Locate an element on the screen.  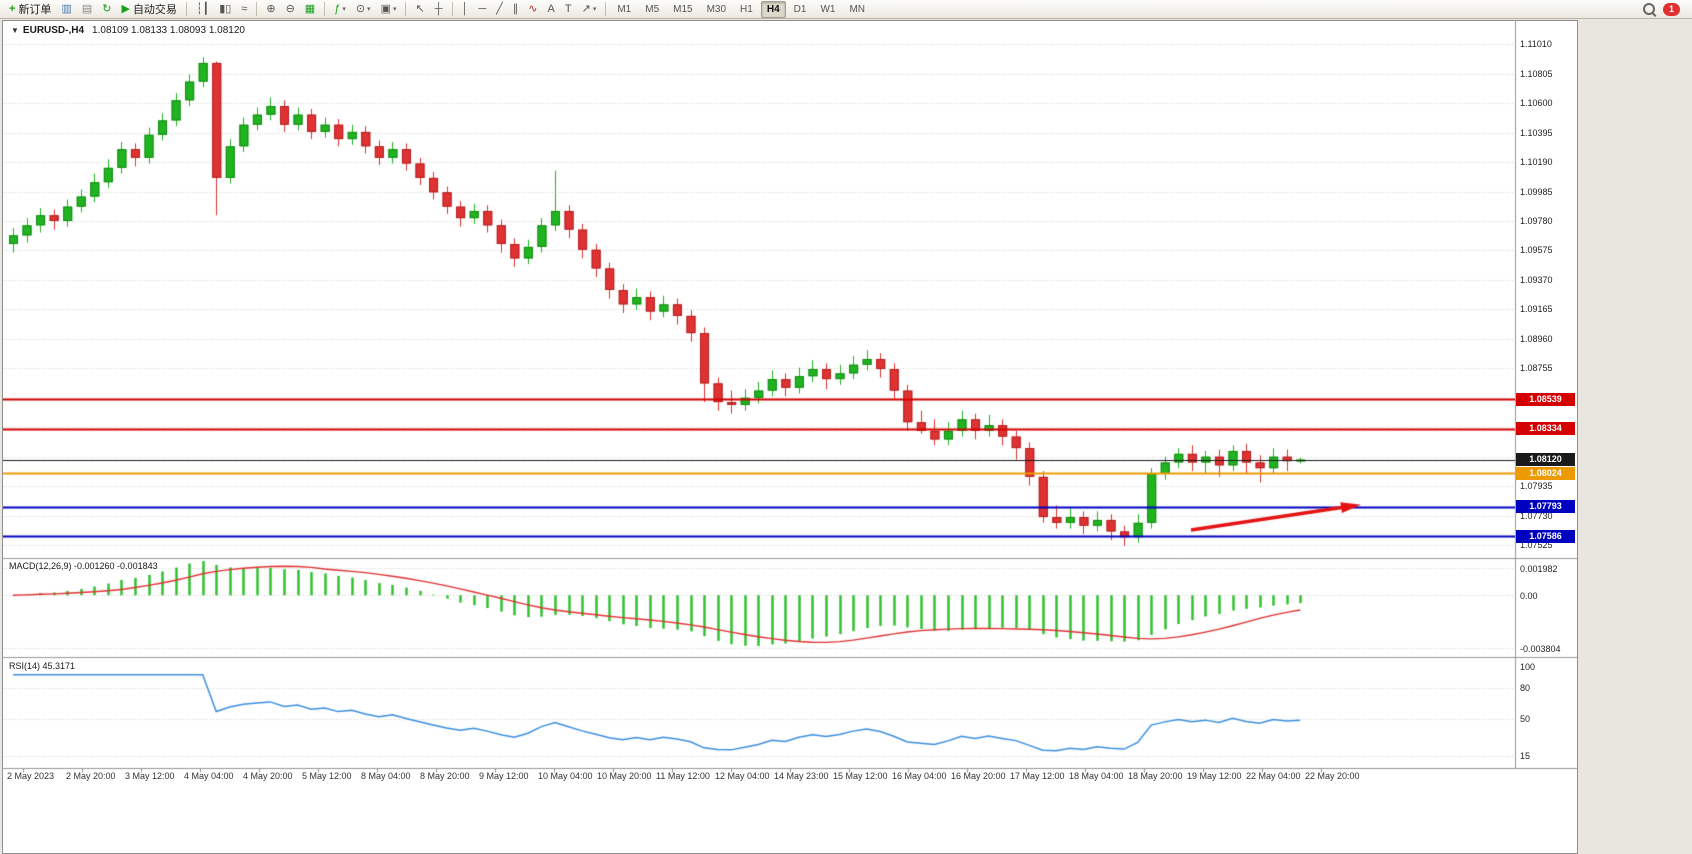
refresh-icon: ↻ is located at coordinates (107, 8).